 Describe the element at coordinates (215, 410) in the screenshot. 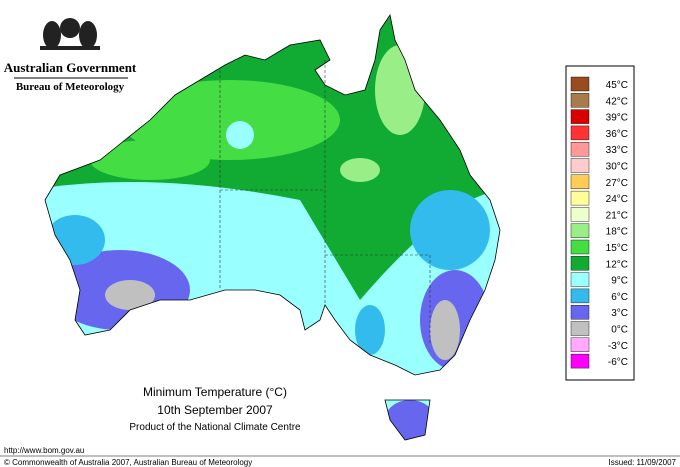

I see `map-date: 10th September 2007` at that location.